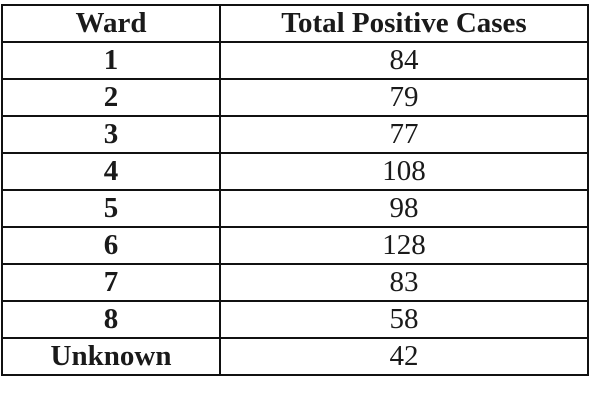 The image size is (594, 406). I want to click on ward-cell: 6, so click(111, 245).